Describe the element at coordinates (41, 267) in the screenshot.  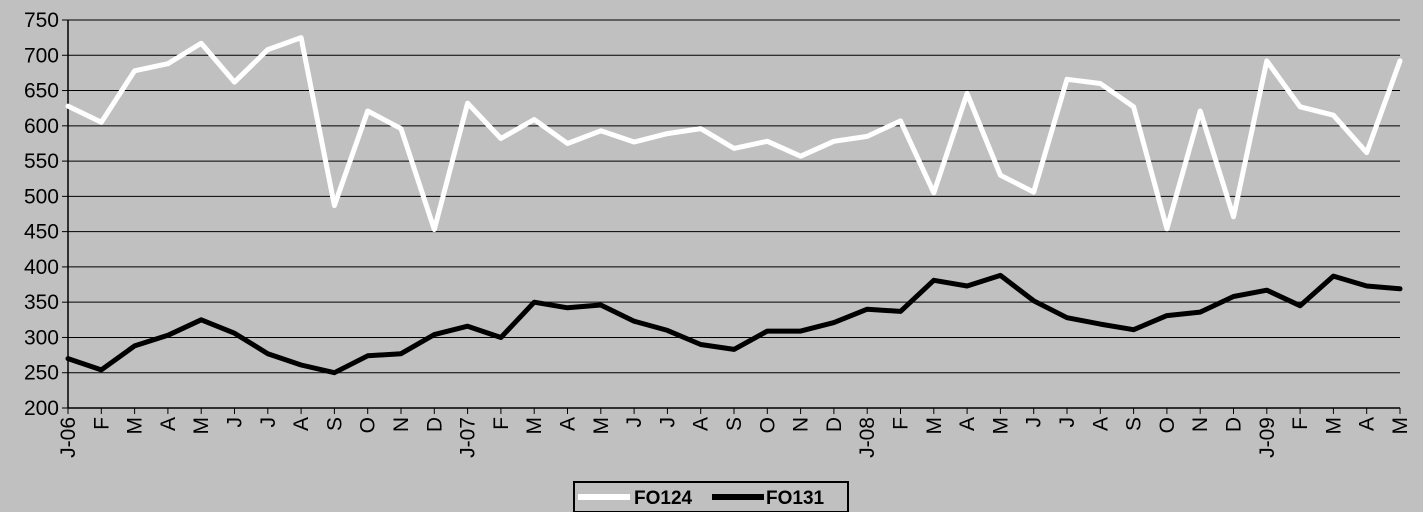
I see `y-tick-label: 400` at that location.